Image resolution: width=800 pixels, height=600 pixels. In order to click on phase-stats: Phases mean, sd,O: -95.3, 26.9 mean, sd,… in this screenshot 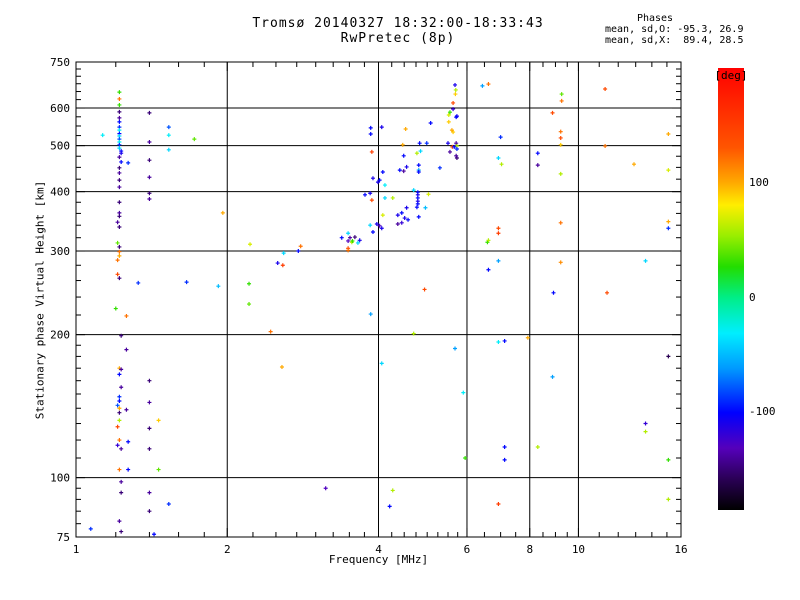, I will do `click(674, 29)`.